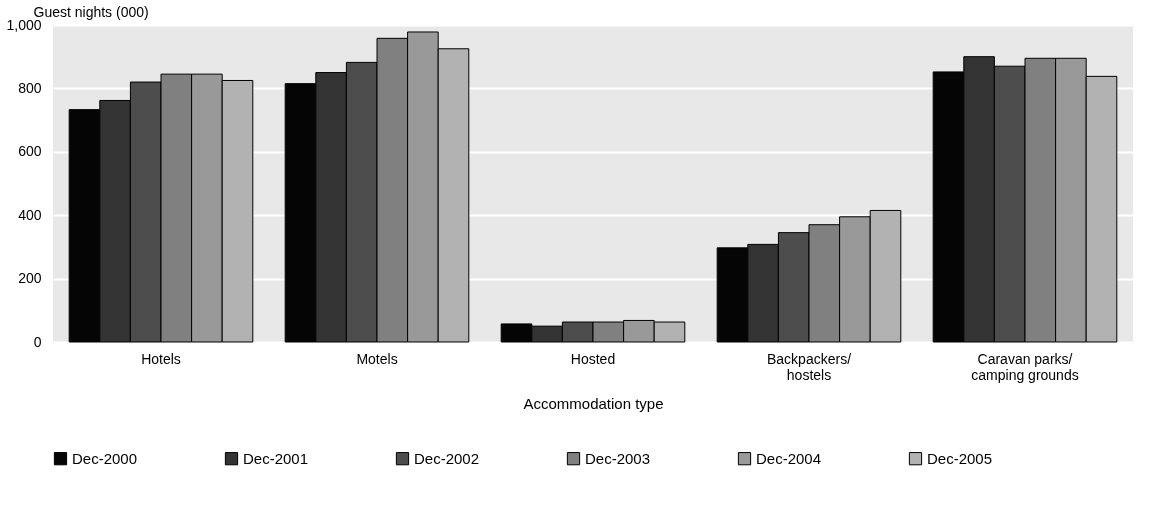  Describe the element at coordinates (30, 151) in the screenshot. I see `y-tick-label: 600` at that location.